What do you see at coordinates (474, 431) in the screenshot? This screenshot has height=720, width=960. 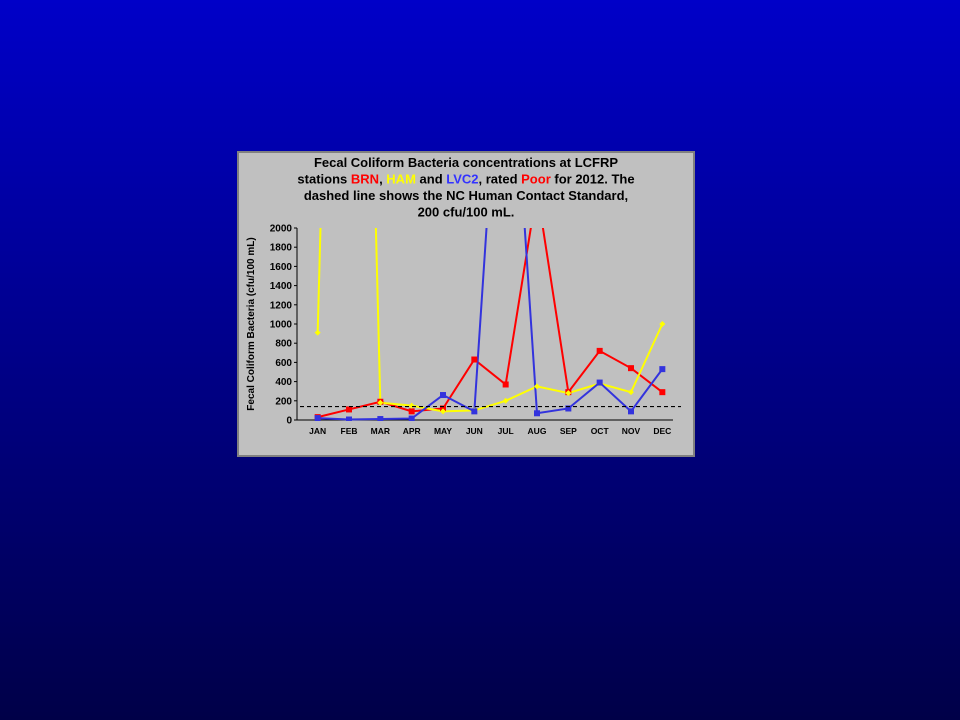 I see `x-tick-label: JUN` at bounding box center [474, 431].